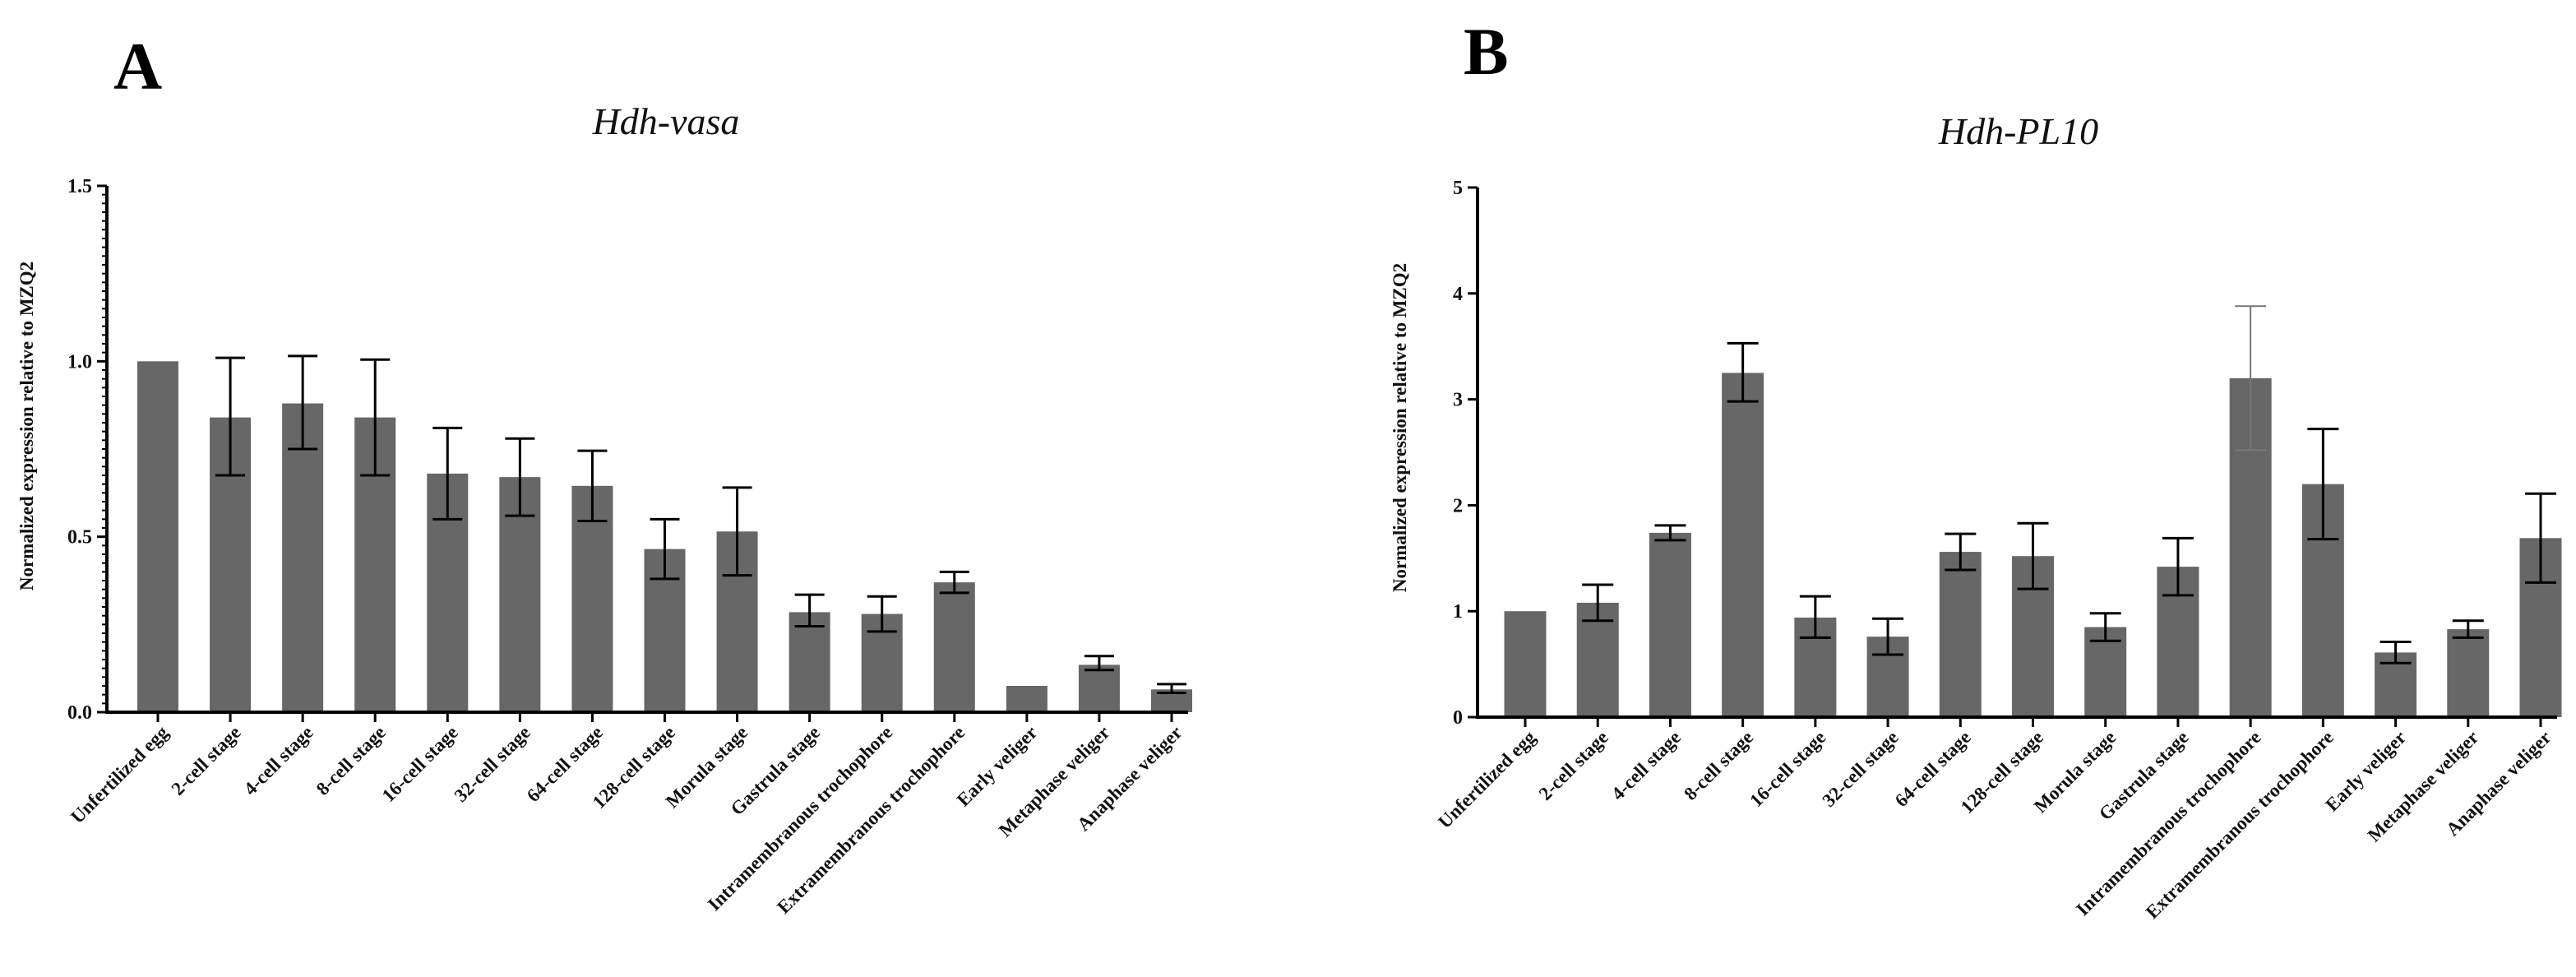 The width and height of the screenshot is (2576, 977). What do you see at coordinates (1458, 505) in the screenshot?
I see `y-tick-label-2: 2` at bounding box center [1458, 505].